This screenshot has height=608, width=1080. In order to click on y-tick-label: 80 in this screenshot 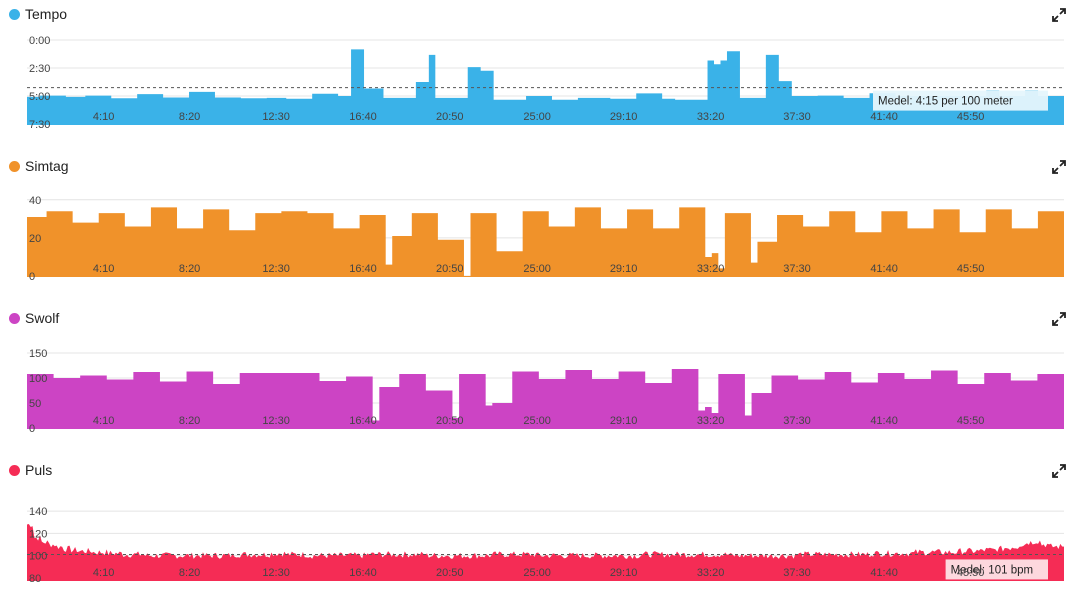, I will do `click(35, 579)`.